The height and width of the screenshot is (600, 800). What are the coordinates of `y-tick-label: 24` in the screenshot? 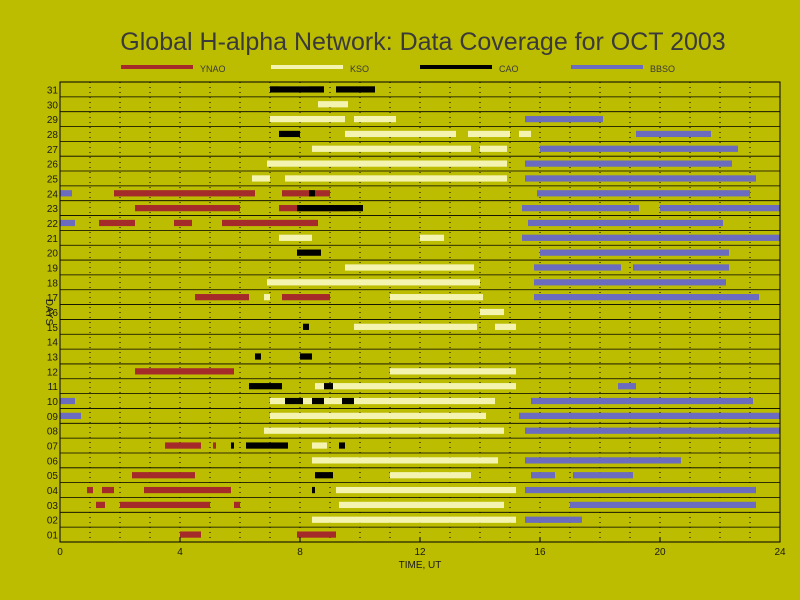 It's located at (53, 194).